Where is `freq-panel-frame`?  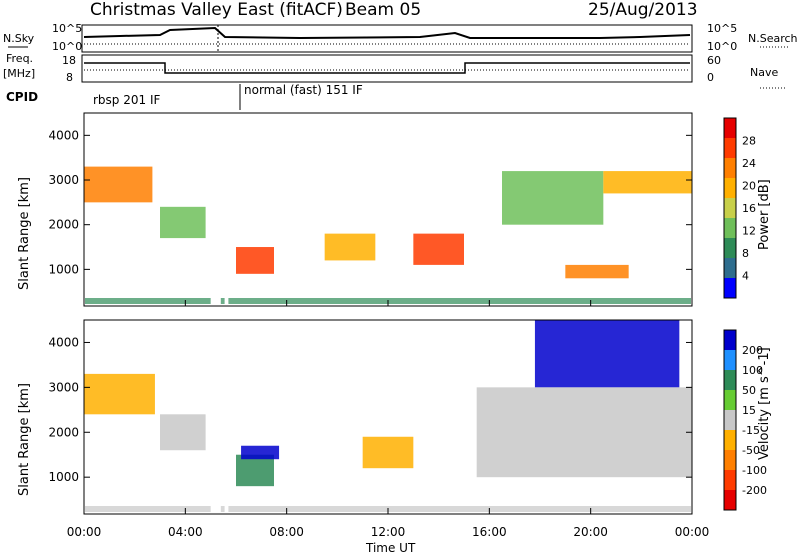
freq-panel-frame is located at coordinates (387, 68).